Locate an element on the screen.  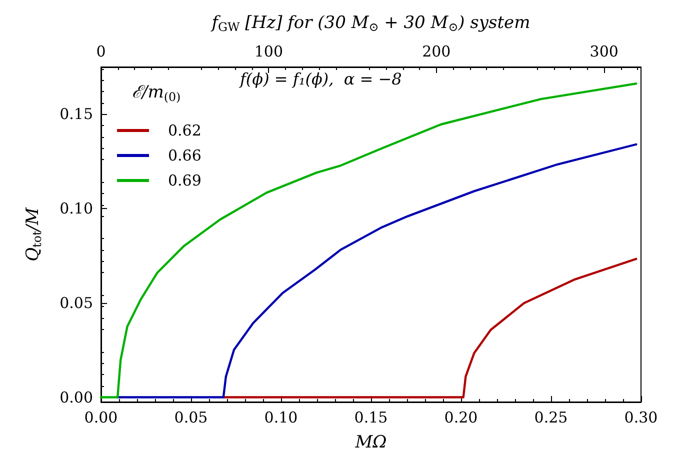
x2-tick-label: 300 is located at coordinates (604, 51).